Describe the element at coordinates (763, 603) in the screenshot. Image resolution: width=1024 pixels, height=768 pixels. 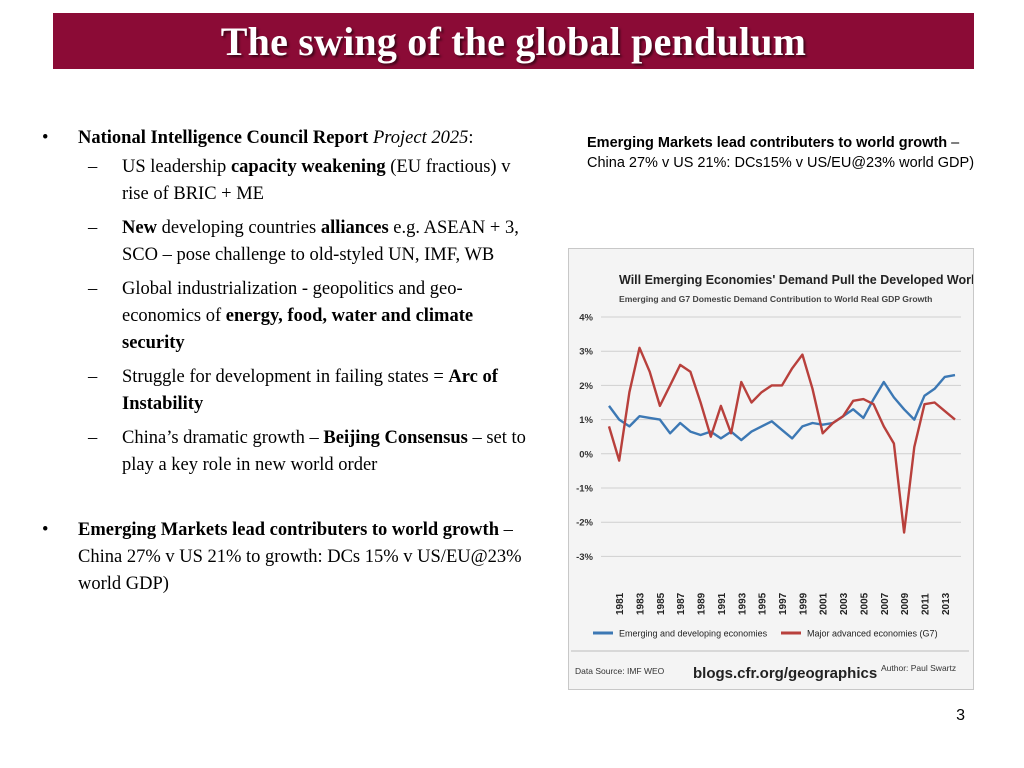
I see `x-tick-label: 1995` at that location.